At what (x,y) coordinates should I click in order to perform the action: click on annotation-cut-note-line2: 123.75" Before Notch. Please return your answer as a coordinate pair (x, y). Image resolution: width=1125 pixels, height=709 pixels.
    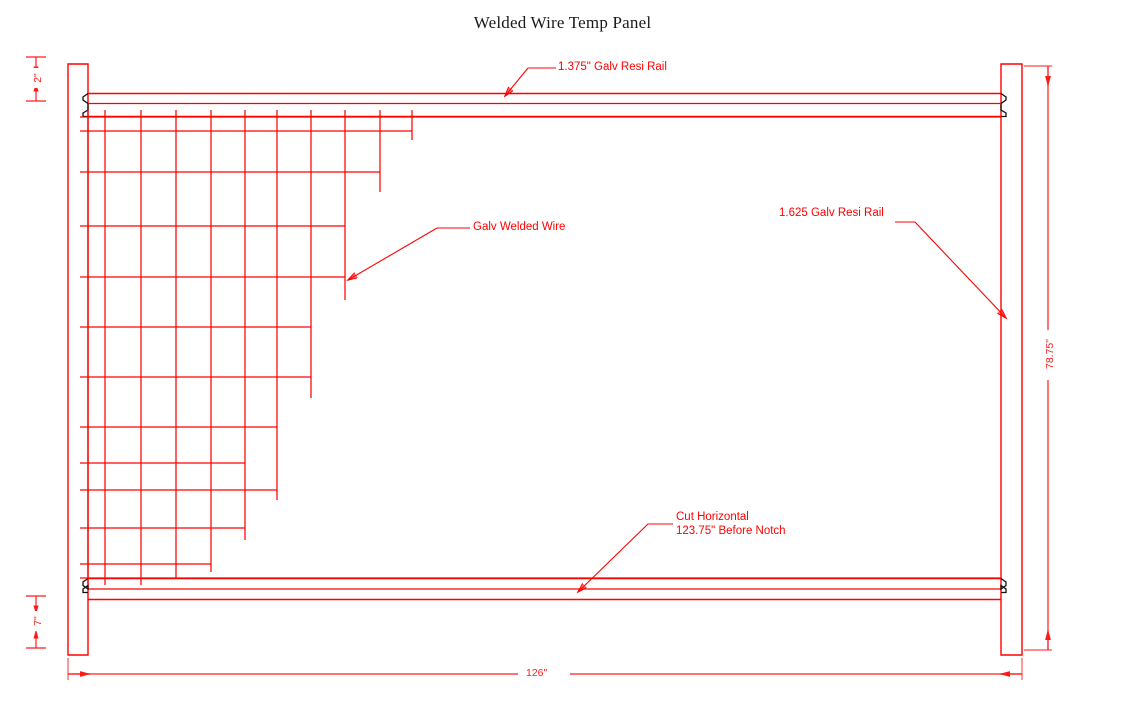
    Looking at the image, I should click on (731, 531).